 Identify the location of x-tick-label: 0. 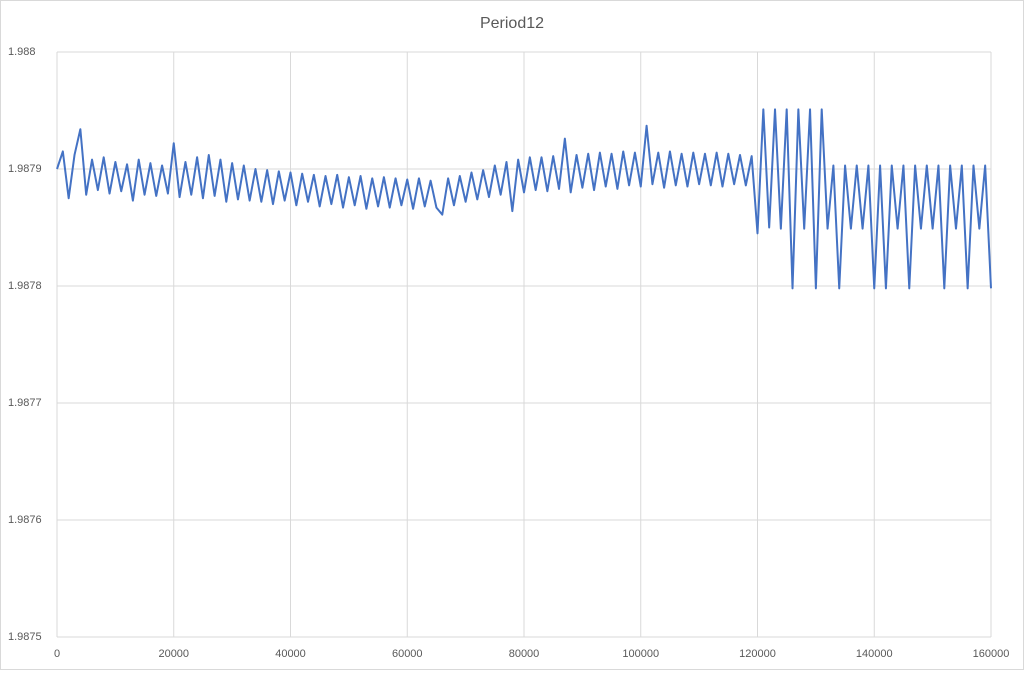
(57, 654).